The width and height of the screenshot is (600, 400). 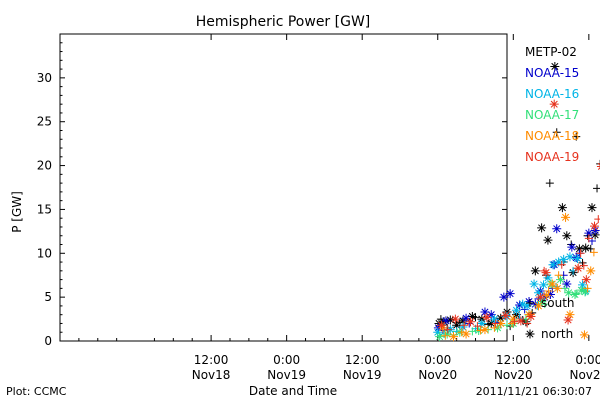 What do you see at coordinates (552, 157) in the screenshot?
I see `legend-entry: NOAA-19` at bounding box center [552, 157].